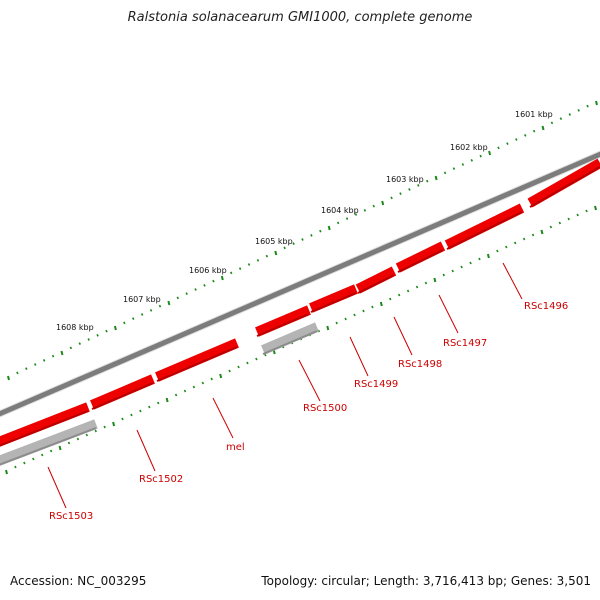 This screenshot has height=600, width=600. What do you see at coordinates (359, 356) in the screenshot?
I see `leader-rsc1499` at bounding box center [359, 356].